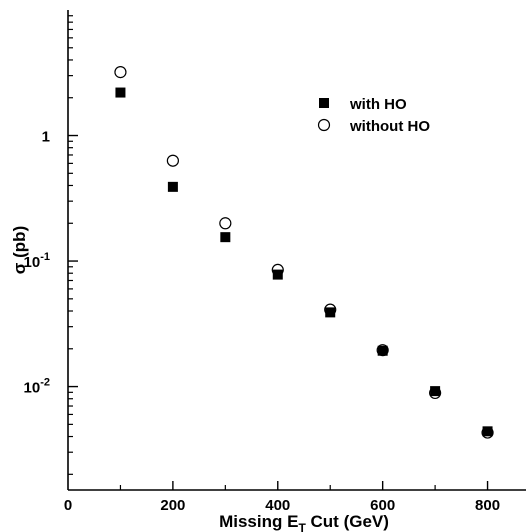 This screenshot has width=526, height=532. Describe the element at coordinates (373, 115) in the screenshot. I see `legend: with HO without HO` at that location.